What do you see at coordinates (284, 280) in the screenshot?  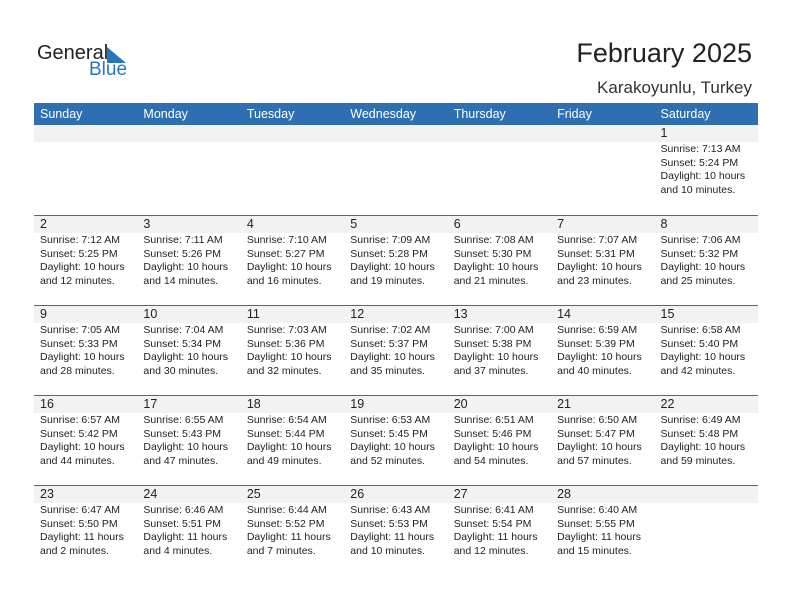 I see `minutes-text: and 16 minutes.` at bounding box center [284, 280].